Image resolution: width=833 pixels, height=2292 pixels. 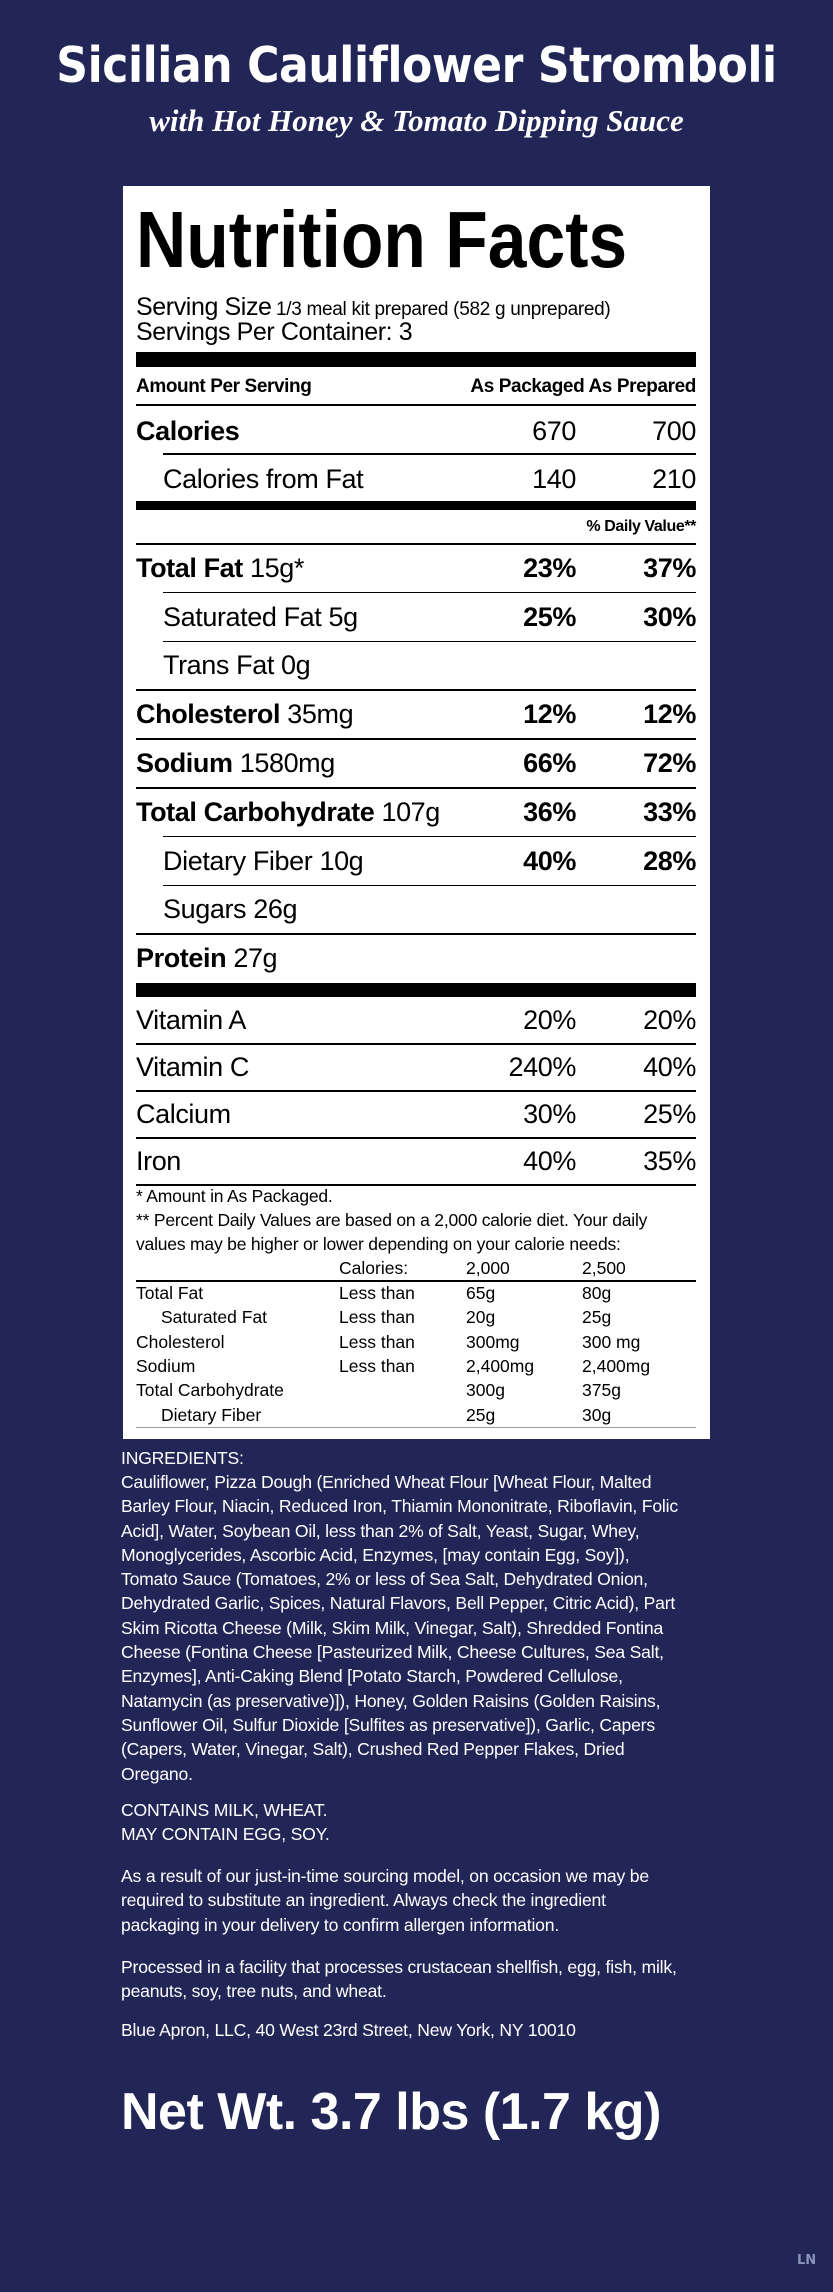 What do you see at coordinates (481, 1293) in the screenshot?
I see `dv-table-2000: 65g` at bounding box center [481, 1293].